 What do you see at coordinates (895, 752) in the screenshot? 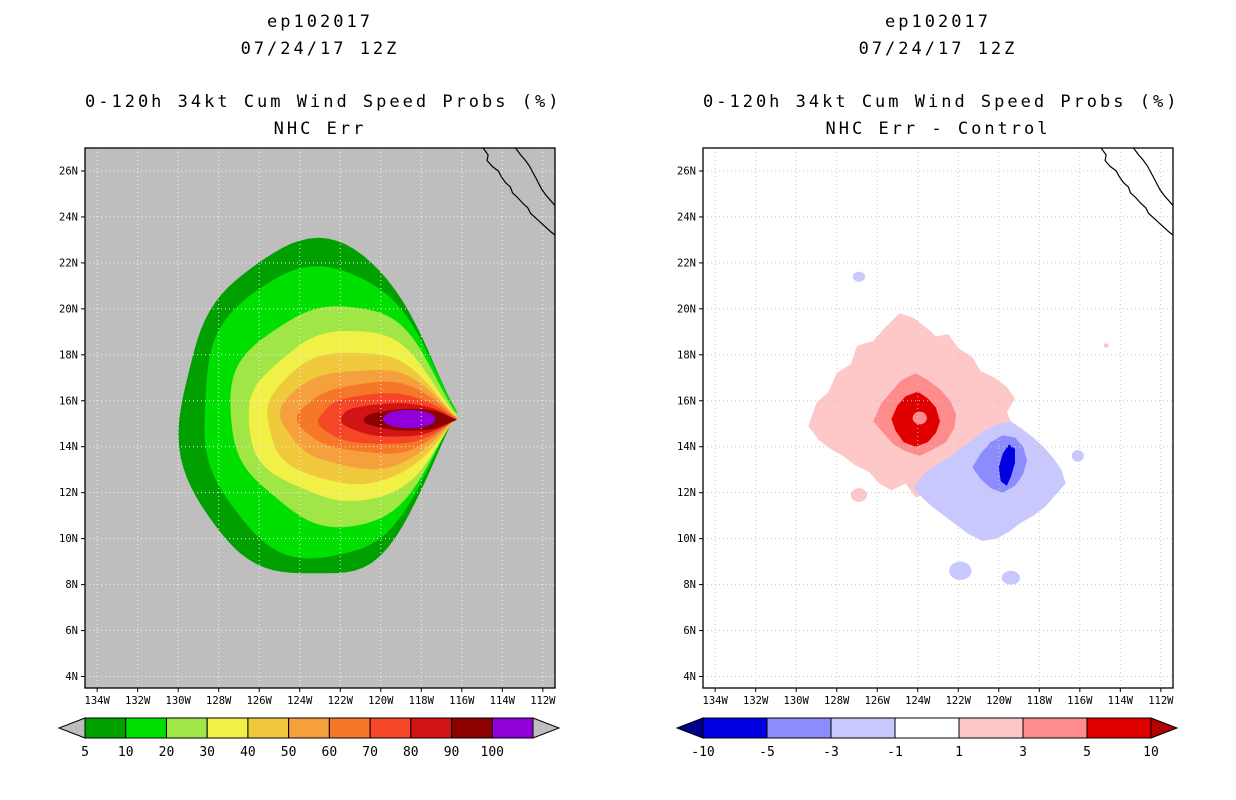
I see `colorbar-label: -1` at bounding box center [895, 752].